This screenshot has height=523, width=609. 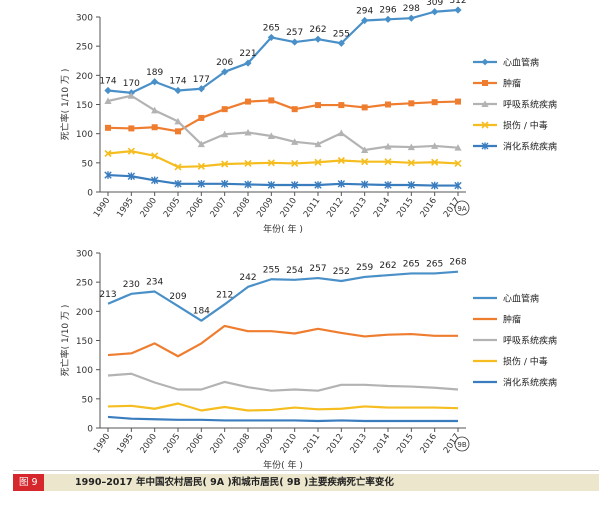 What do you see at coordinates (521, 63) in the screenshot?
I see `chart-9a-series-0-legend-label: 心血管病` at bounding box center [521, 63].